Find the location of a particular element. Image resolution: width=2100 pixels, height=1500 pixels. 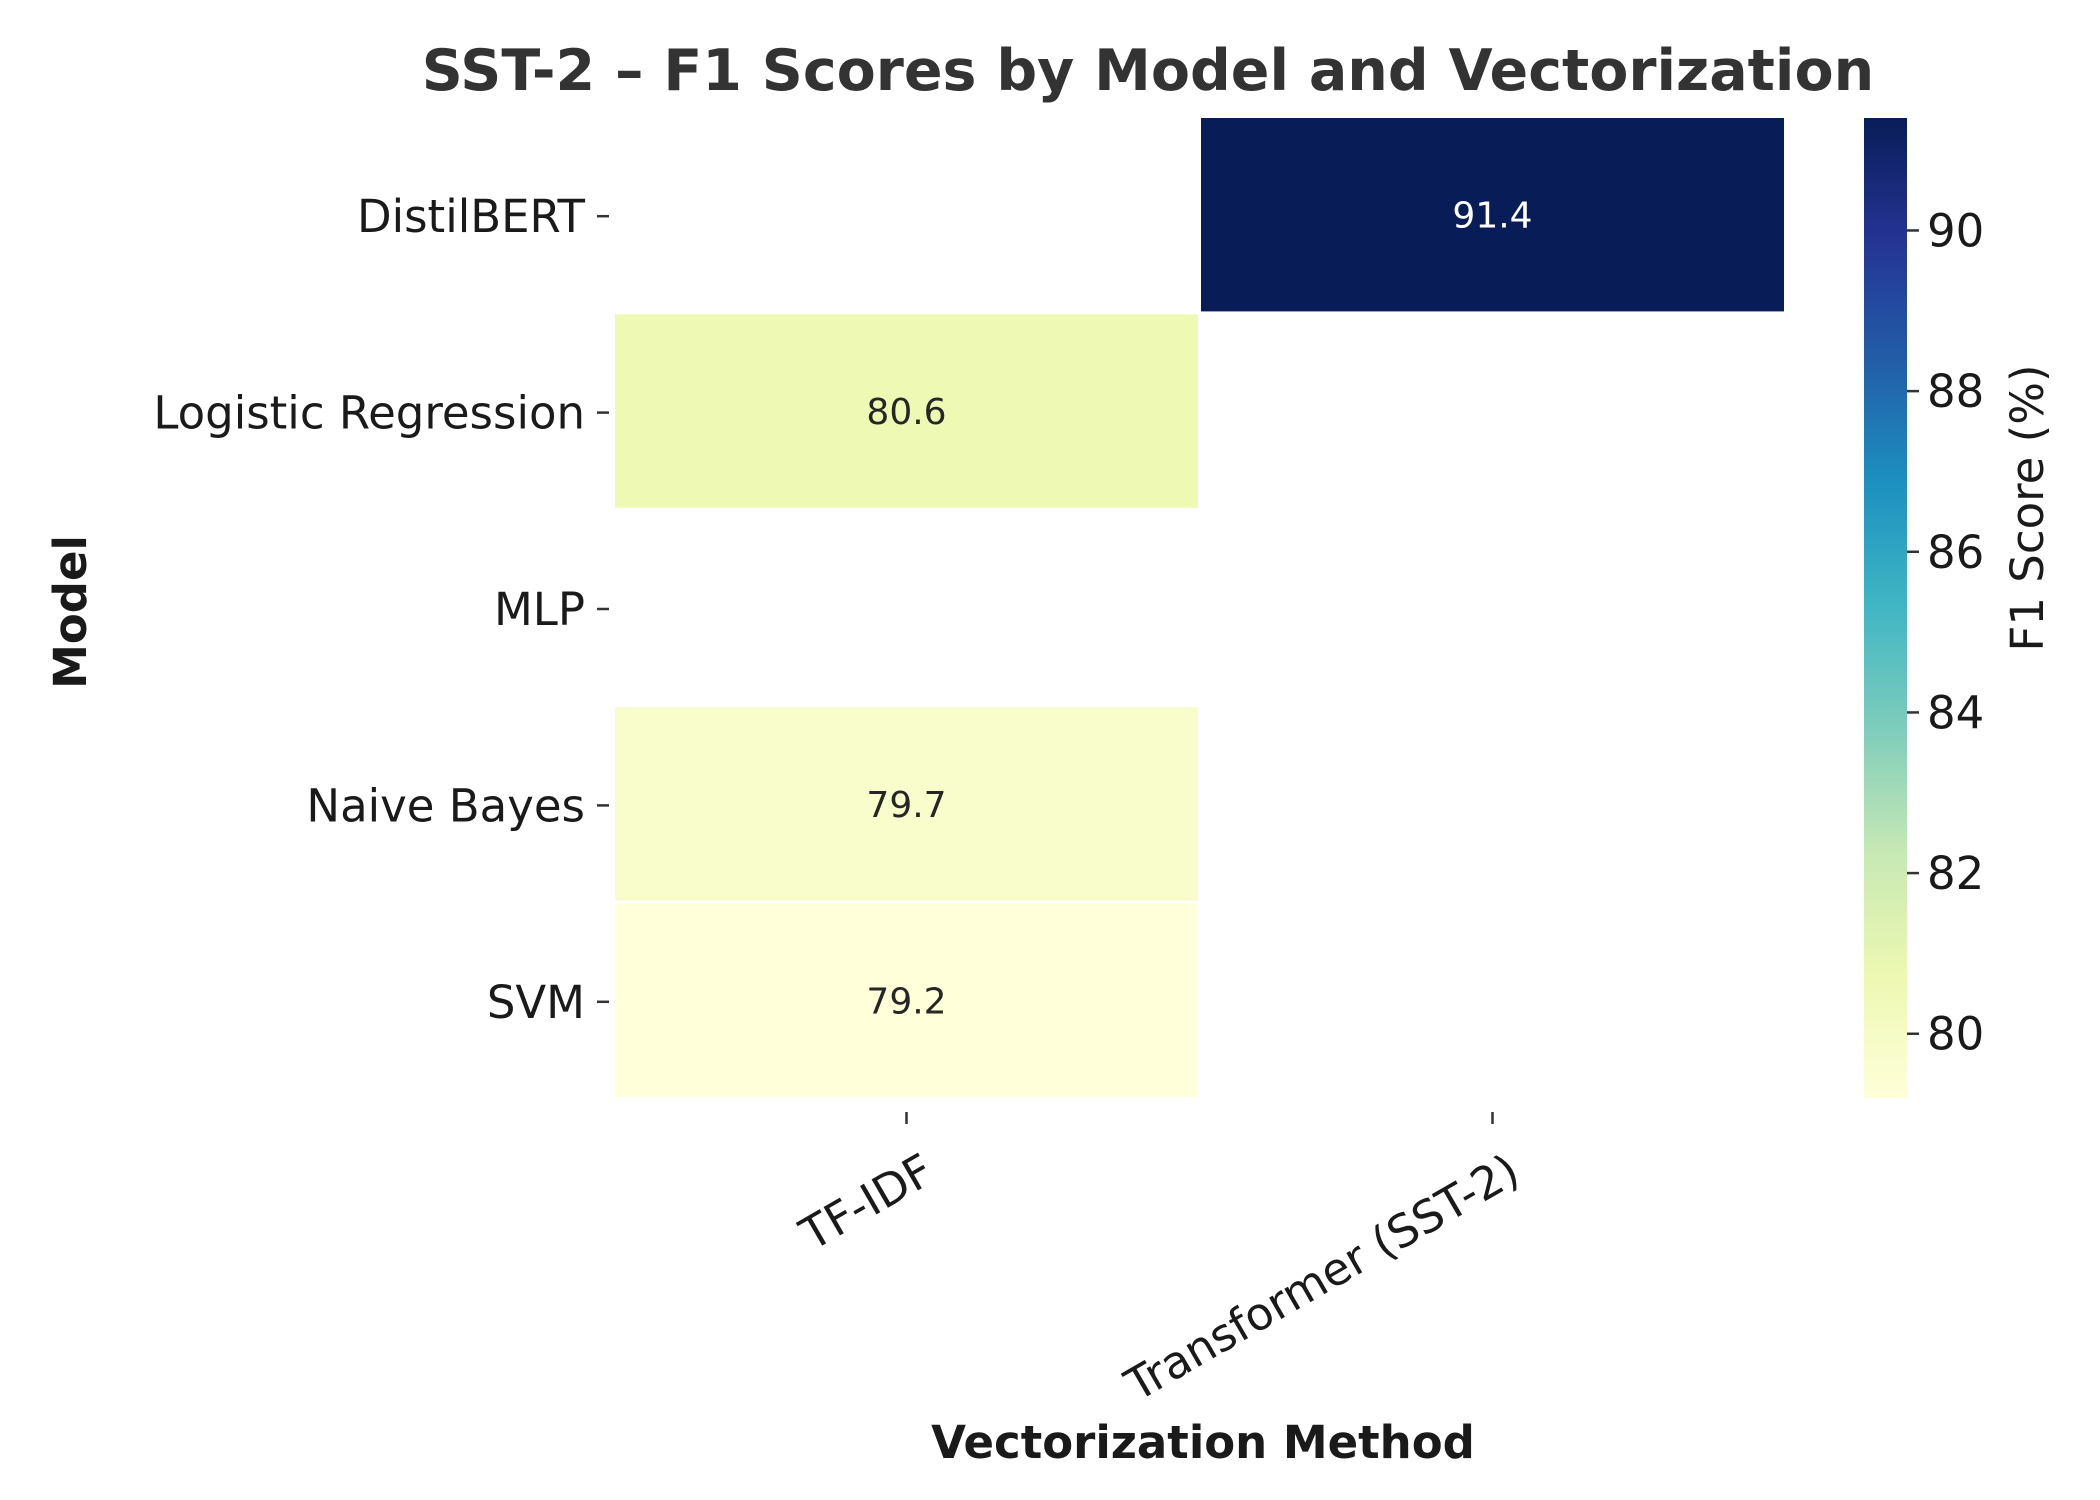

colorbar-tick-label: 88 is located at coordinates (1955, 391).